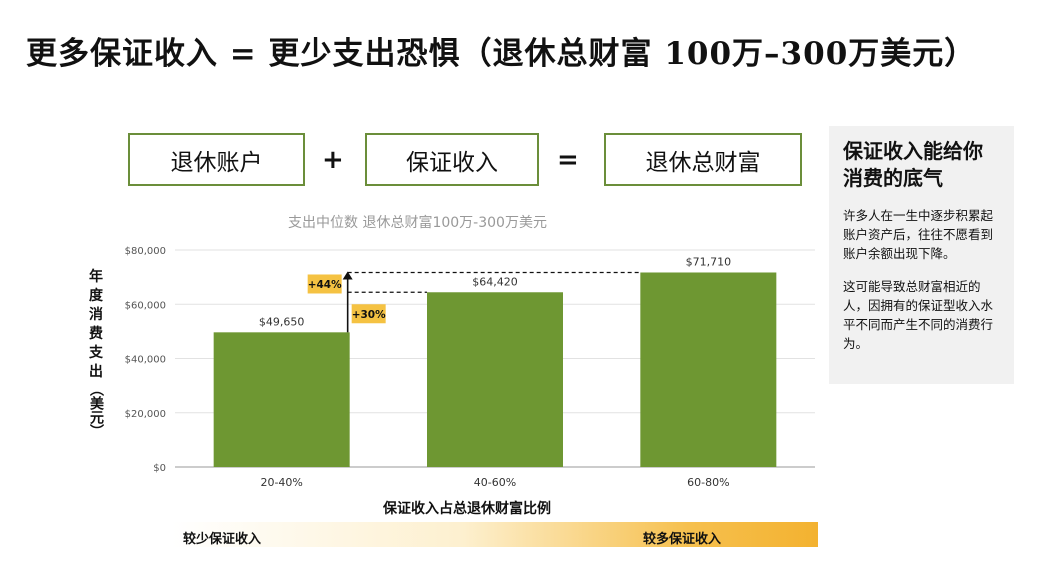 Image resolution: width=1049 pixels, height=568 pixels. What do you see at coordinates (467, 509) in the screenshot?
I see `x-axis-label: 保证收入占总退休财富比例` at bounding box center [467, 509].